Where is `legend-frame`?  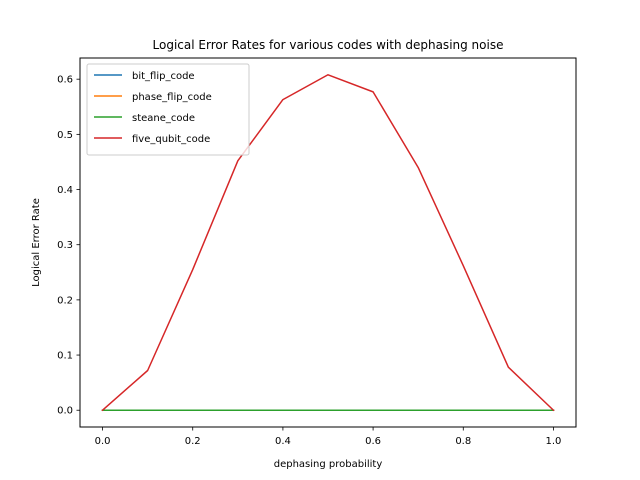
legend-frame is located at coordinates (168, 109).